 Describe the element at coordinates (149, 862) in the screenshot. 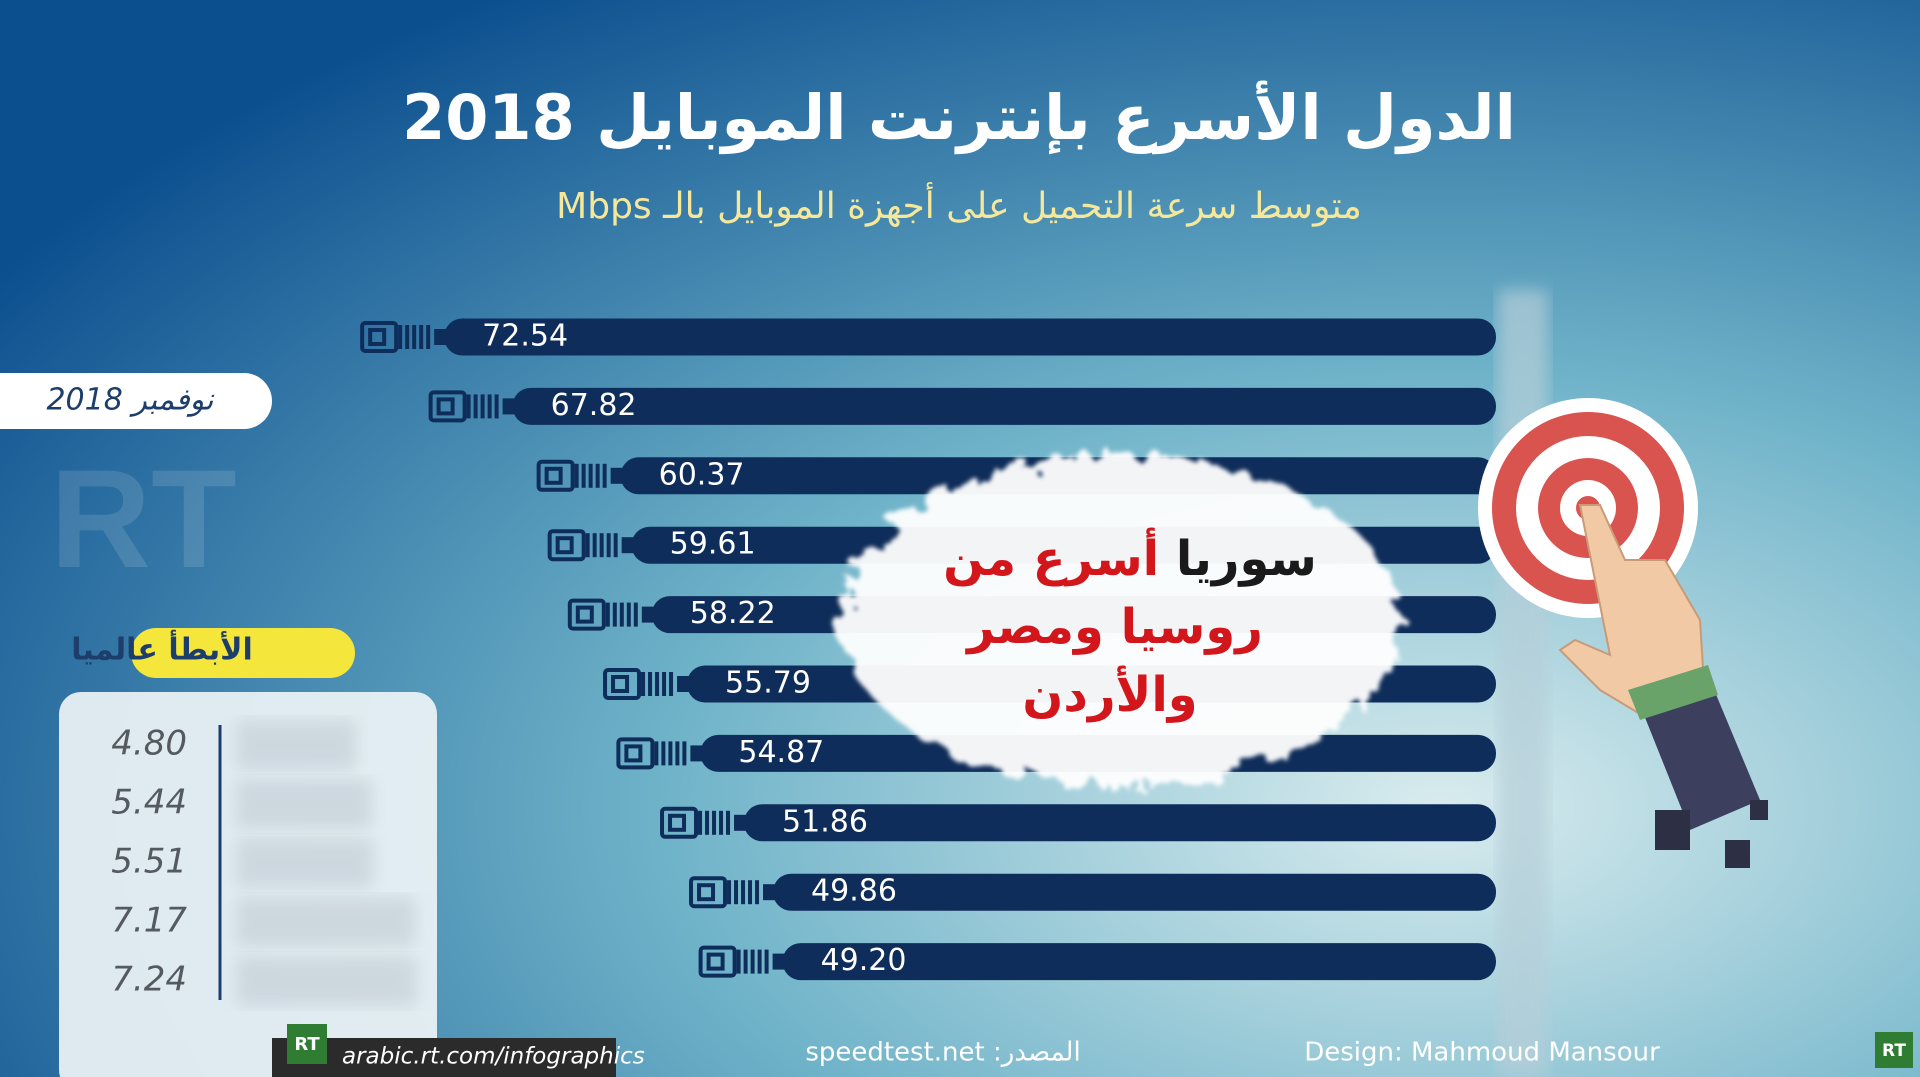

I see `value-label: 5.51` at that location.